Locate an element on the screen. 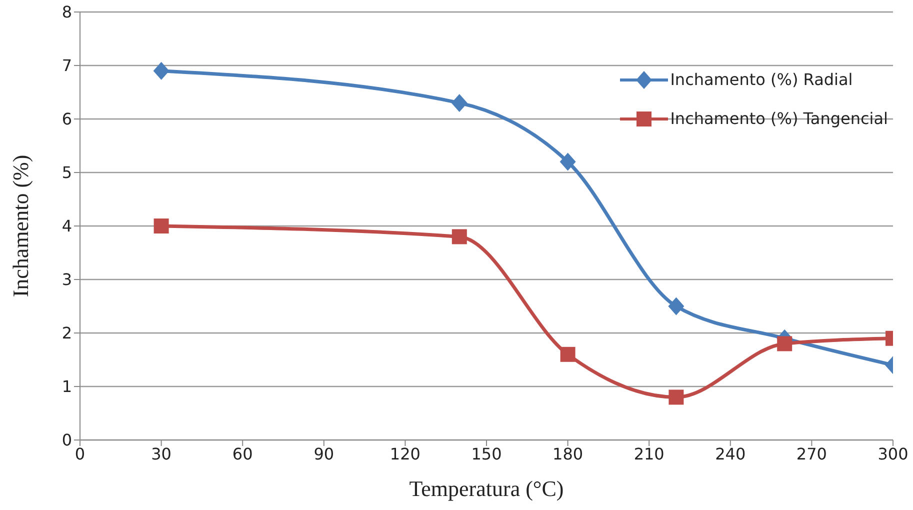 The width and height of the screenshot is (913, 510). y-tick-label: 8 is located at coordinates (67, 12).